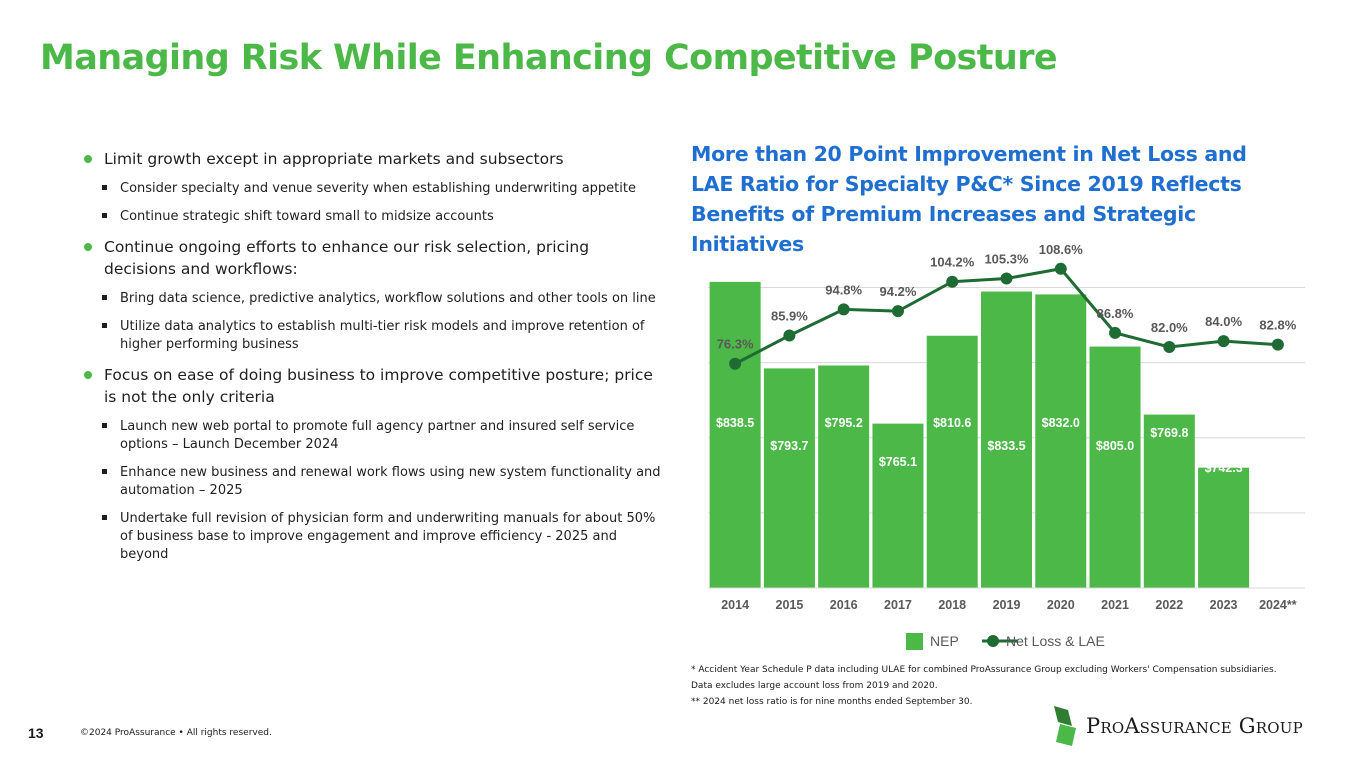 This screenshot has width=1365, height=768. Describe the element at coordinates (898, 462) in the screenshot. I see `nep-value-label: $765.1` at that location.